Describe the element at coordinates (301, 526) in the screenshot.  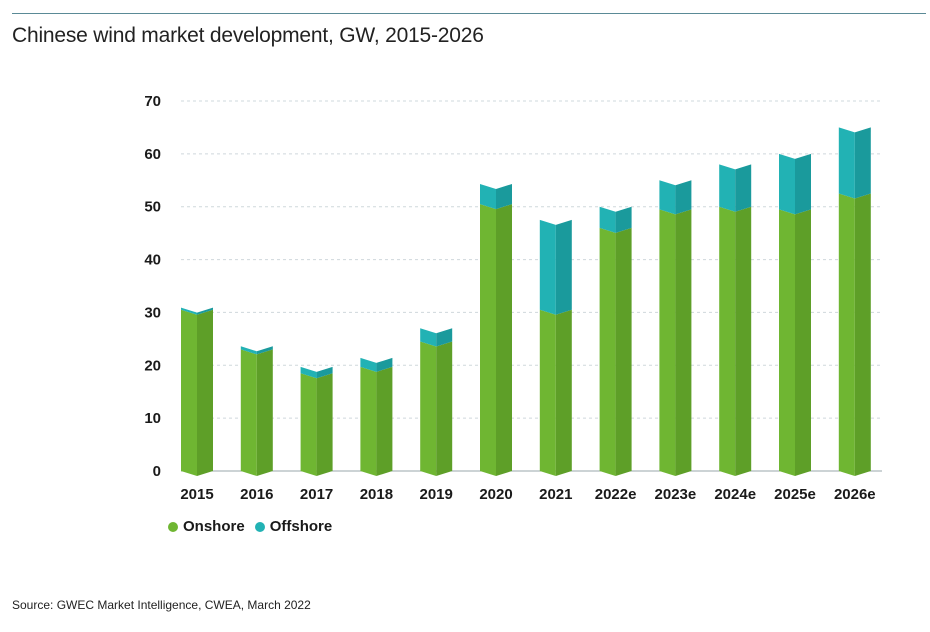
I see `legend-label-offshore: Offshore` at that location.